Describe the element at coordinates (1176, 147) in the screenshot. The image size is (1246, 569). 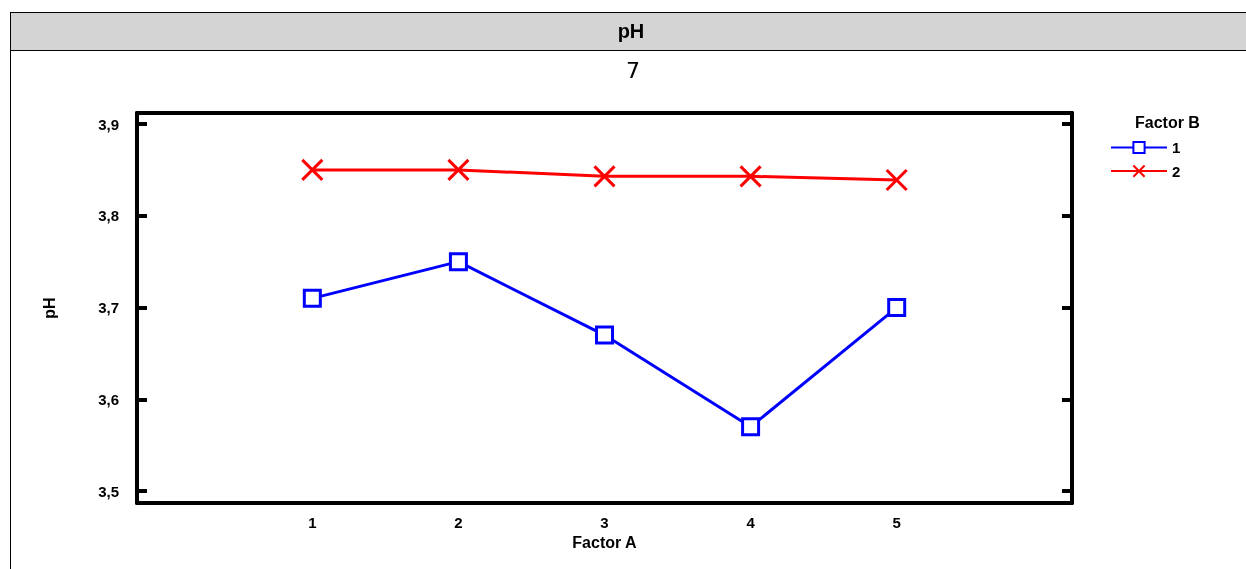
I see `legend-label: 1` at that location.